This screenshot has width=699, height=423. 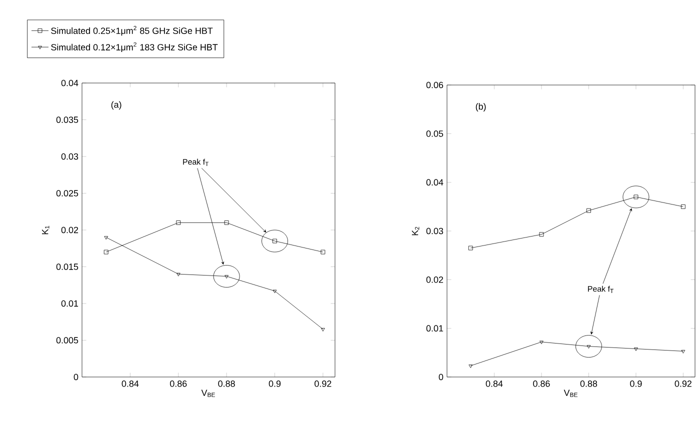 I want to click on annotation: (a), so click(x=116, y=105).